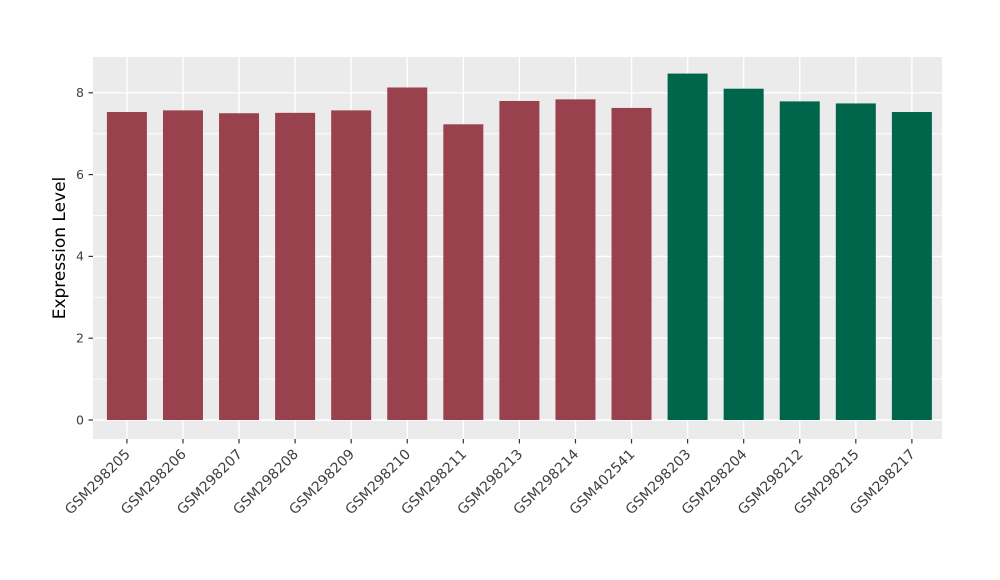  I want to click on bar-GSM298213, so click(519, 260).